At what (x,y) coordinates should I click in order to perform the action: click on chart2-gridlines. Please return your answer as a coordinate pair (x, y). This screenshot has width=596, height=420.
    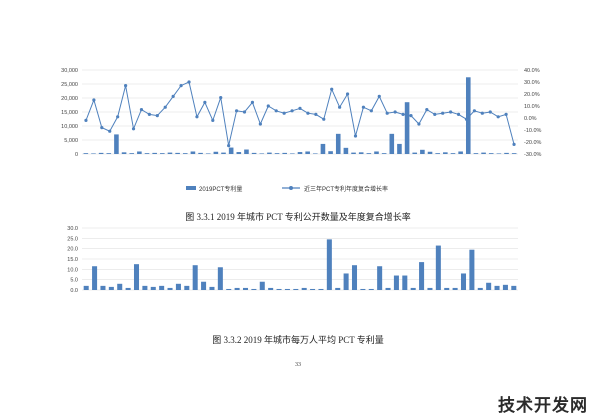
    Looking at the image, I should click on (300, 259).